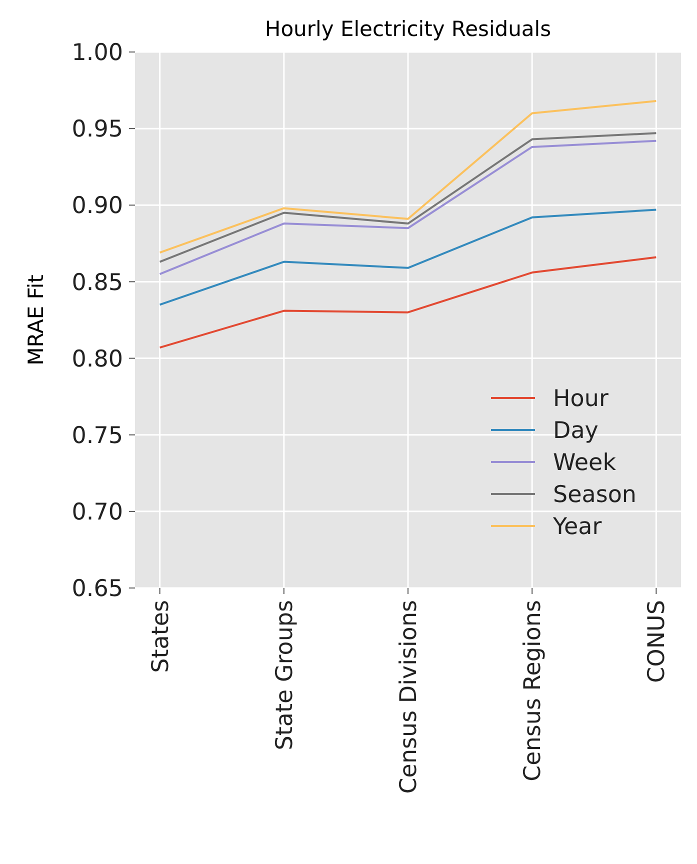 Image resolution: width=697 pixels, height=864 pixels. What do you see at coordinates (97, 283) in the screenshot?
I see `y-tick-label: 0.85` at bounding box center [97, 283].